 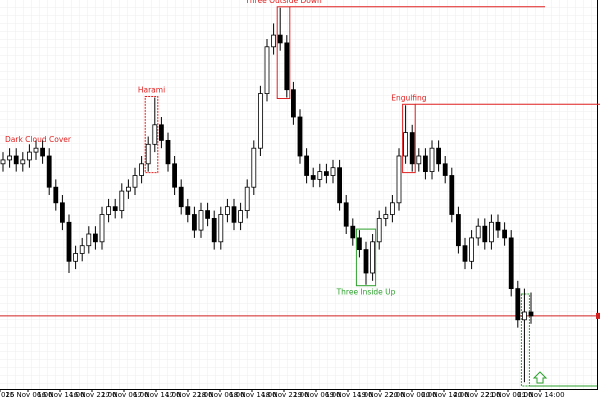 I want to click on x-tick-label: 20 Nov 22:00, so click(x=476, y=395).